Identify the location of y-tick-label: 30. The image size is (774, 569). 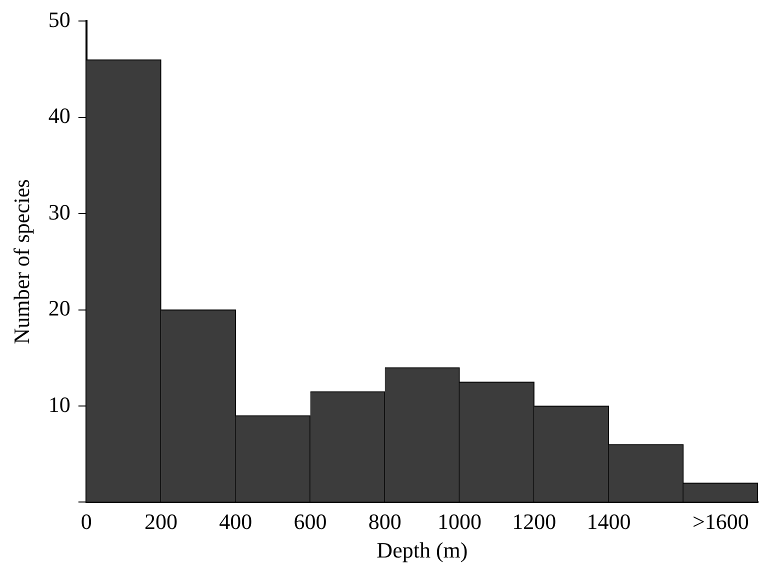
(59, 211).